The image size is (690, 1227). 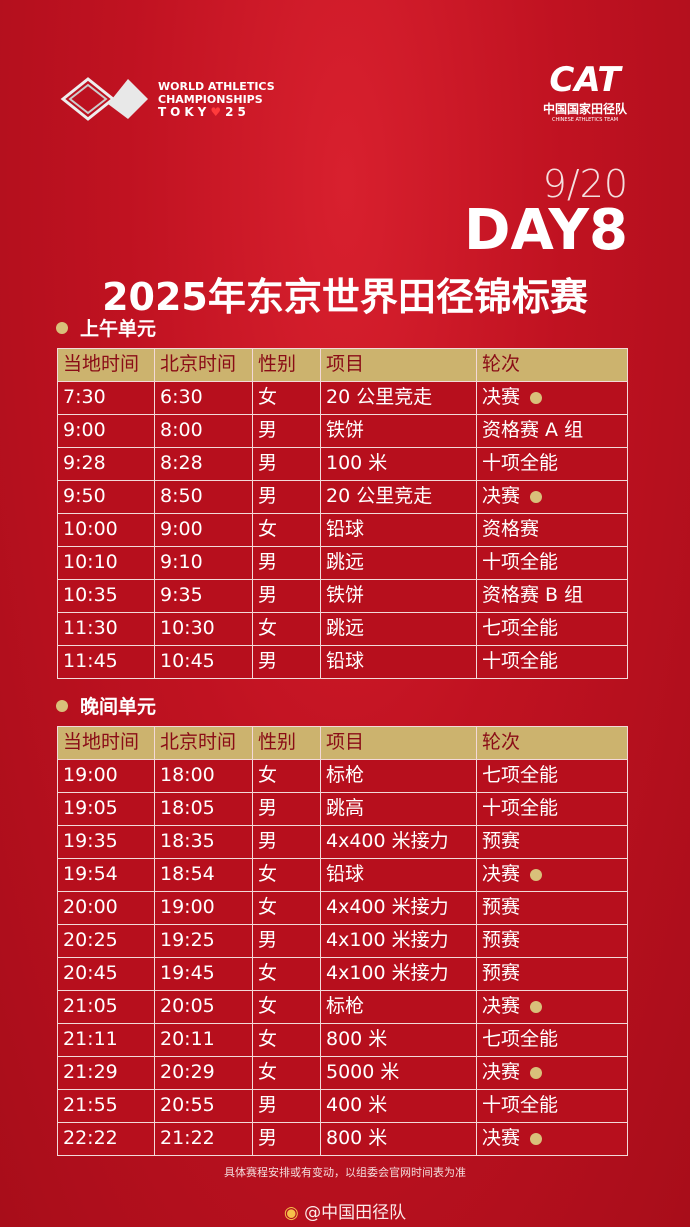 What do you see at coordinates (90, 595) in the screenshot?
I see `table-cell-text: 10:35` at bounding box center [90, 595].